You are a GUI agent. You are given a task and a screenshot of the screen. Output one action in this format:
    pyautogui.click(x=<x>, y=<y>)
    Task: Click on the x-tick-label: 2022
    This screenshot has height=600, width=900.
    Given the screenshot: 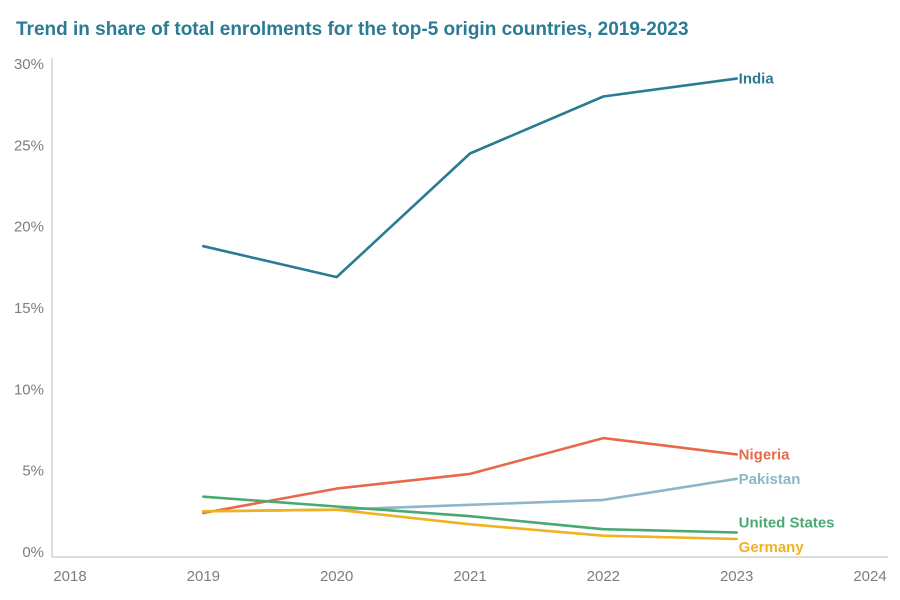 What is the action you would take?
    pyautogui.click(x=603, y=576)
    